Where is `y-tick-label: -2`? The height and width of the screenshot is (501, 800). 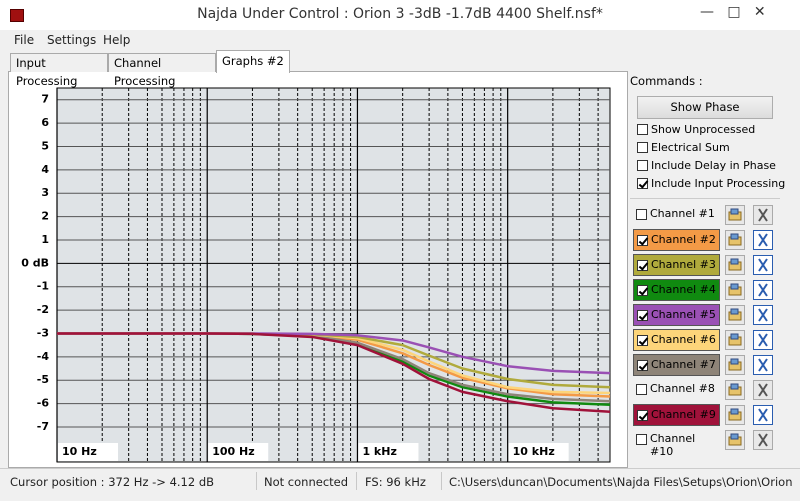
y-tick-label: -2 is located at coordinates (43, 309).